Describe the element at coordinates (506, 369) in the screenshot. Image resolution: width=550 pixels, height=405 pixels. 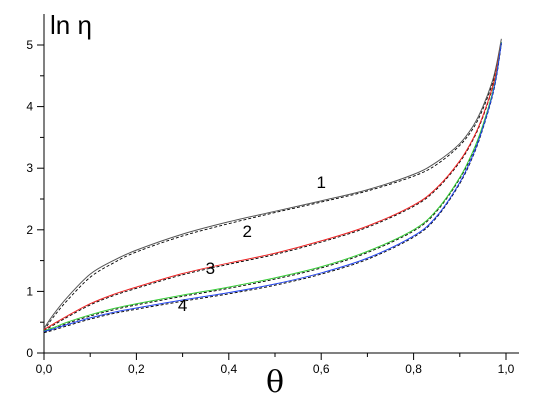
I see `x-tick-label: 1,0` at that location.